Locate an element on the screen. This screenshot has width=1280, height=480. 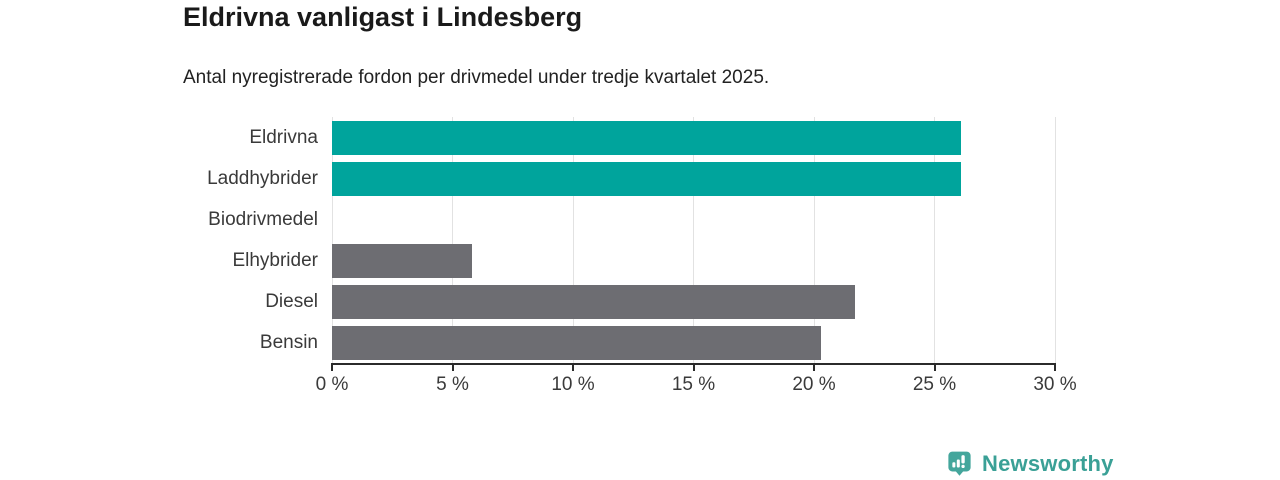
category-label: Elhybrider is located at coordinates (275, 260).